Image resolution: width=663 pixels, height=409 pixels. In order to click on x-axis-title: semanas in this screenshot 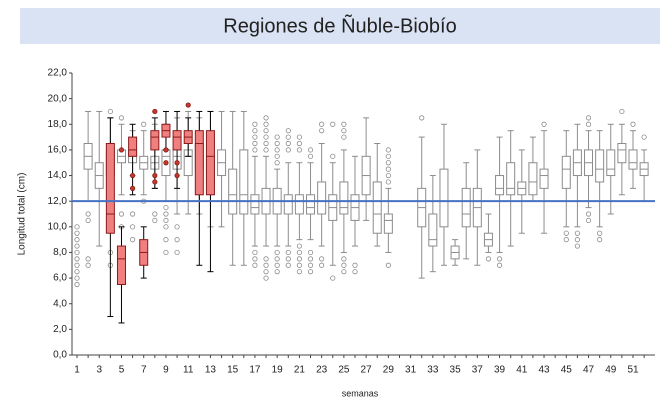, I will do `click(360, 393)`.